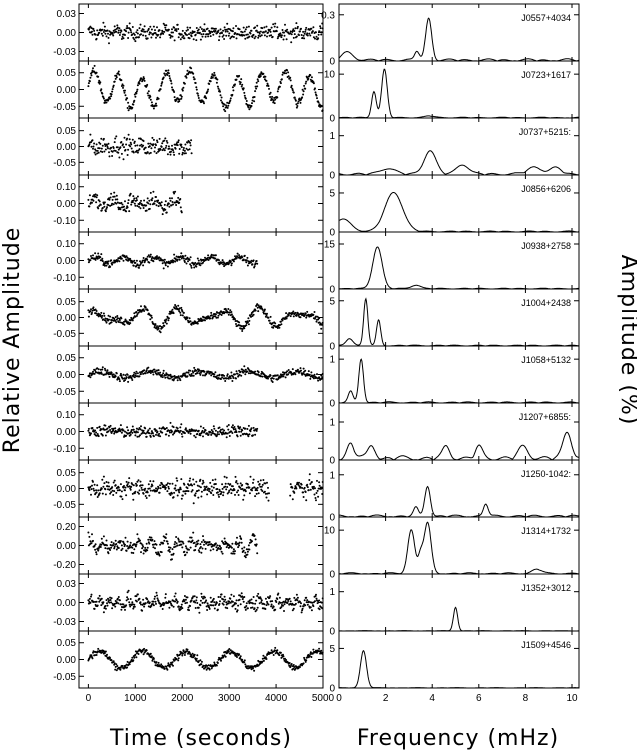 Image resolution: width=637 pixels, height=750 pixels. I want to click on y-tick-label: 0.05, so click(67, 73).